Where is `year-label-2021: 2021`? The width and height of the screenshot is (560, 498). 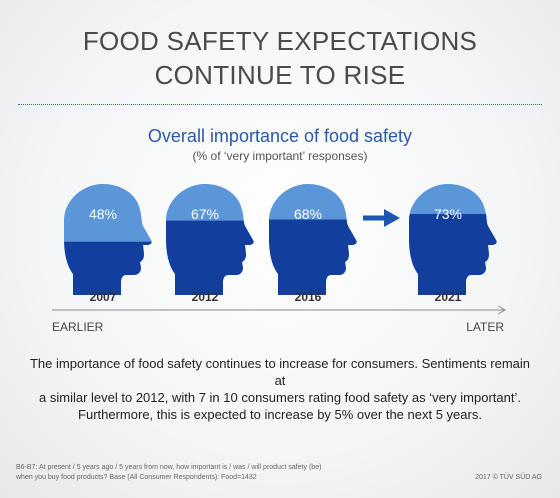 year-label-2021: 2021 is located at coordinates (448, 297).